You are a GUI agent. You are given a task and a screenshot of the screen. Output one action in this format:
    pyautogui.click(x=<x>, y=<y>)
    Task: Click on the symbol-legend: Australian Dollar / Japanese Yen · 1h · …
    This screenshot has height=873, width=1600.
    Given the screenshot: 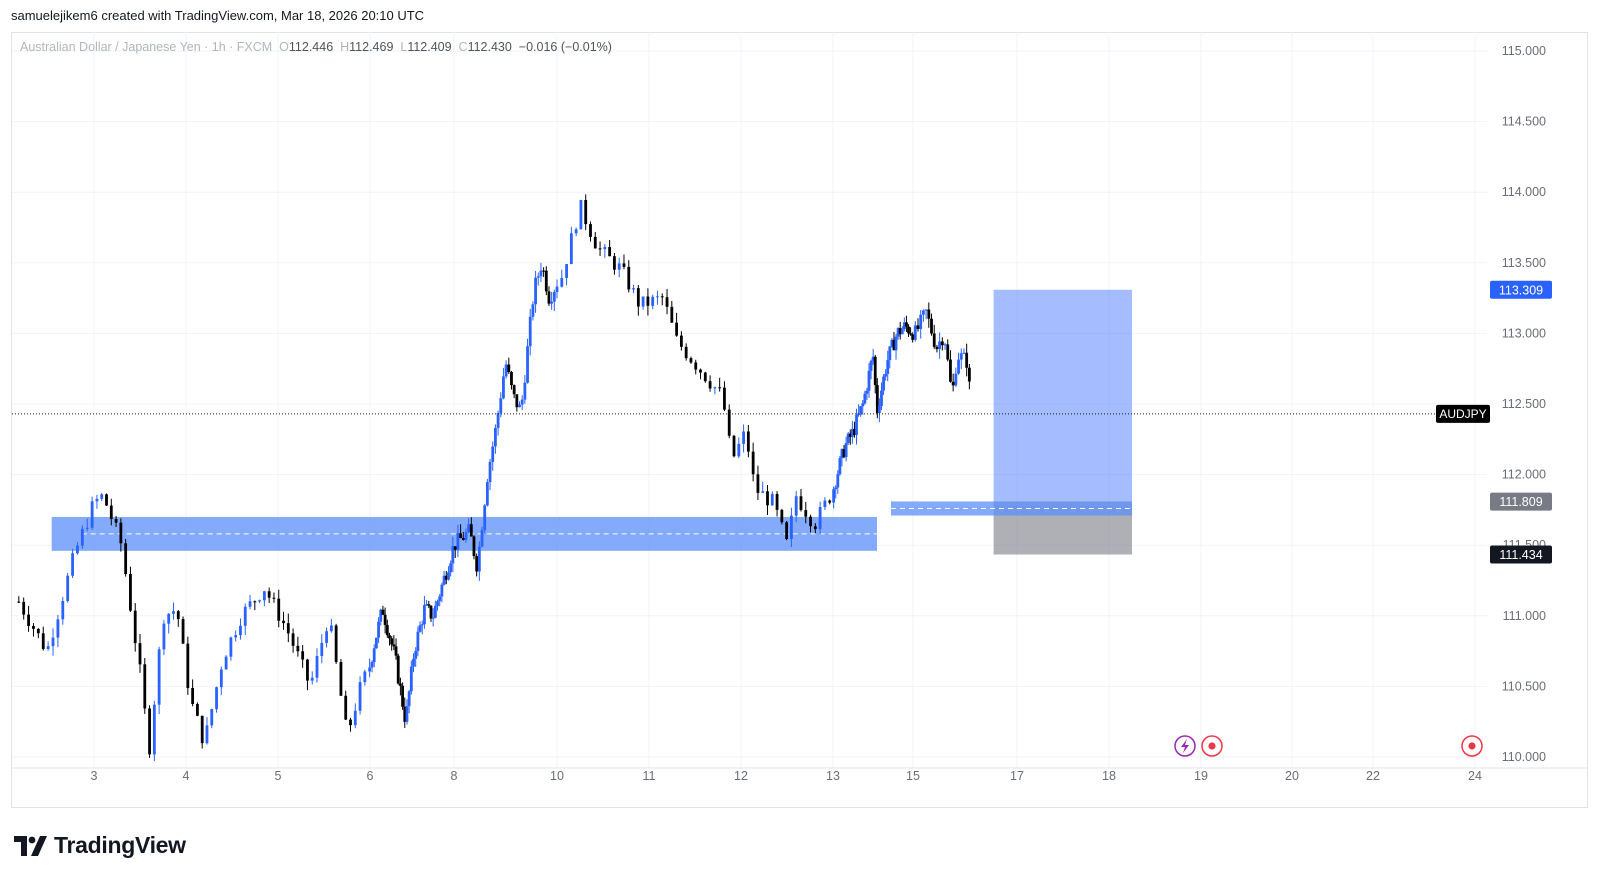 What is the action you would take?
    pyautogui.click(x=316, y=47)
    